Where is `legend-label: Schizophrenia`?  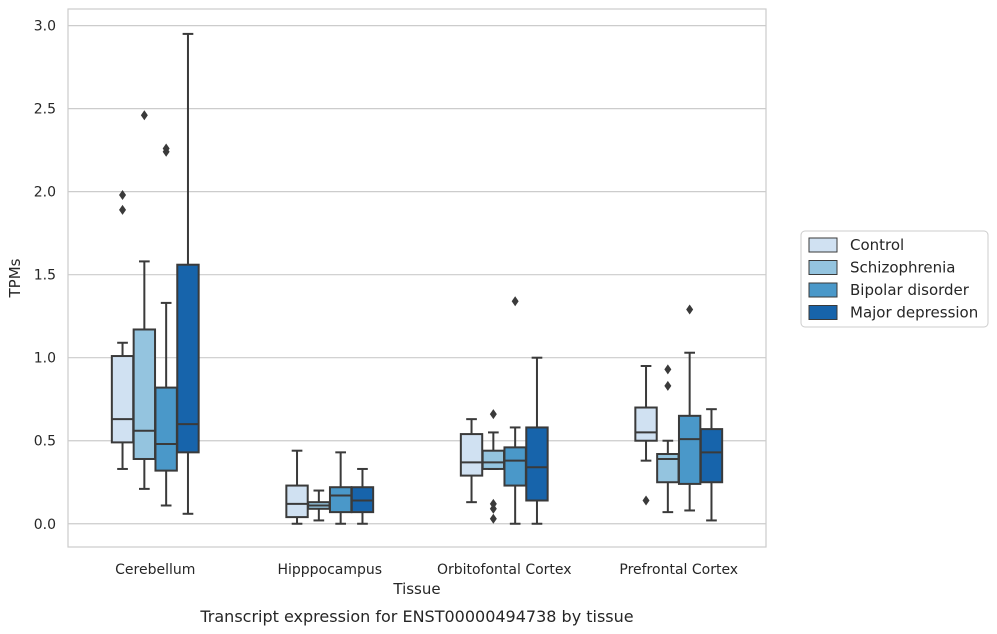
legend-label: Schizophrenia is located at coordinates (902, 268).